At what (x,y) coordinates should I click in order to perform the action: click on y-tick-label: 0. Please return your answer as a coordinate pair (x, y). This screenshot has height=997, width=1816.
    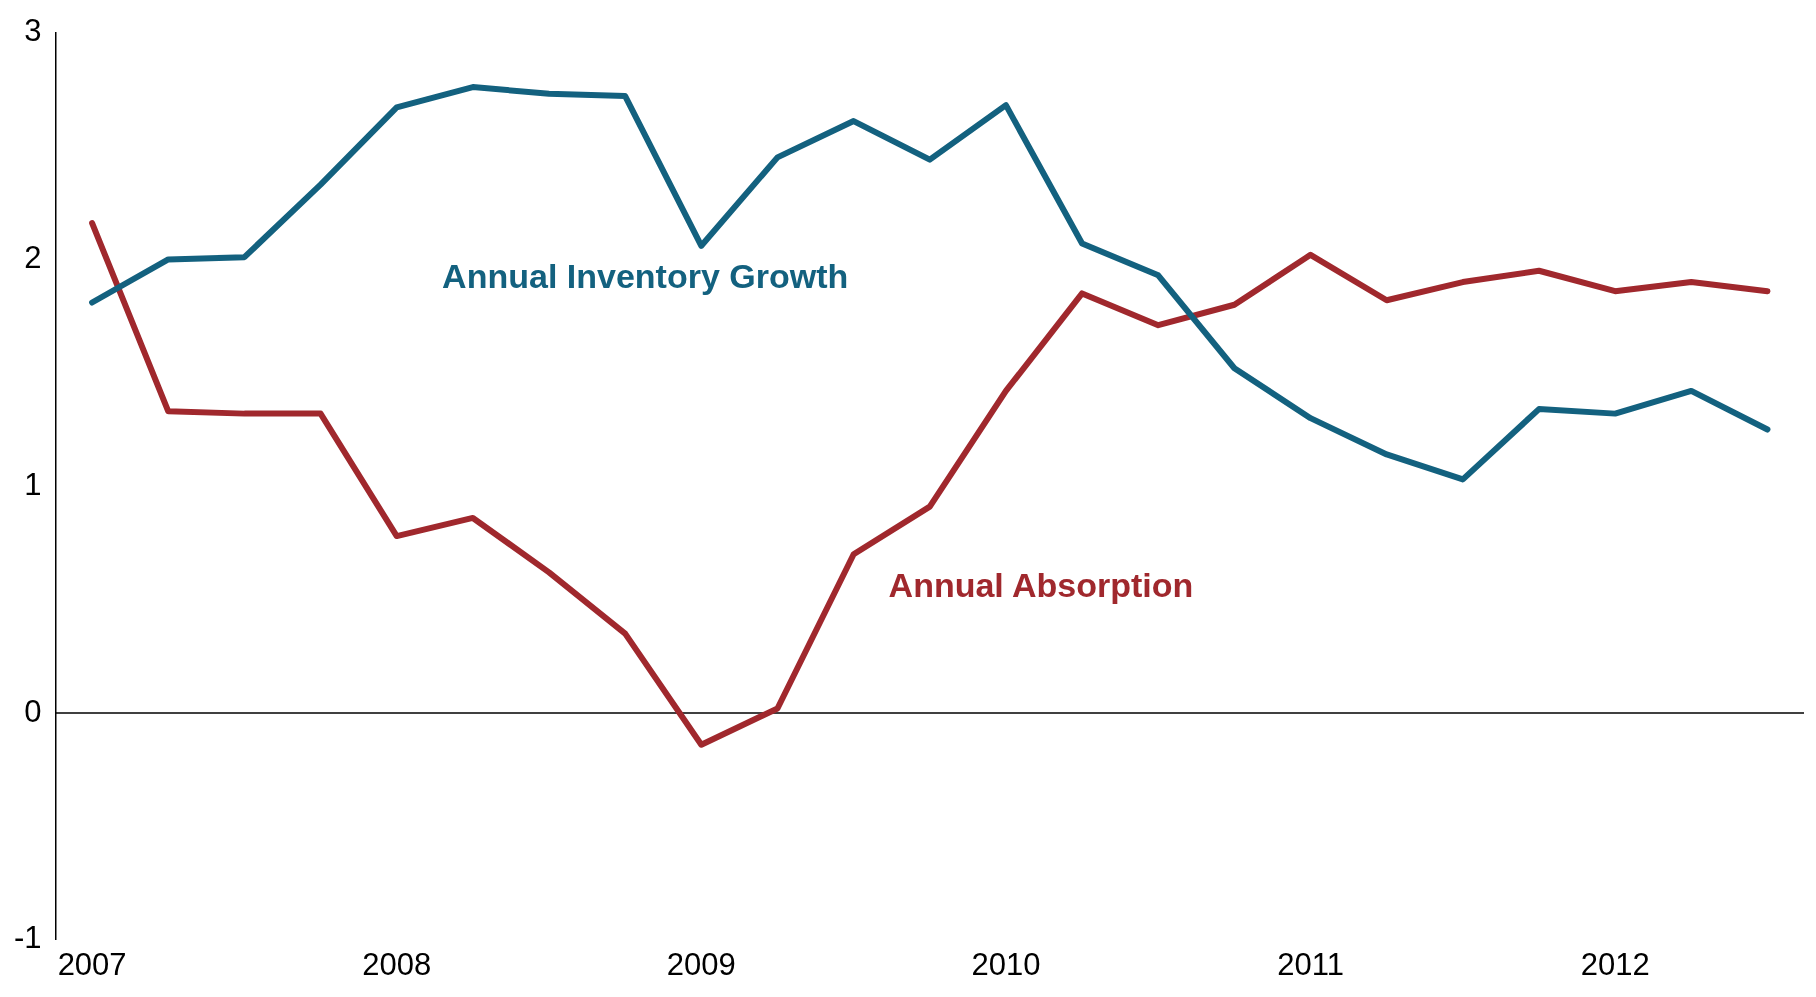
    Looking at the image, I should click on (33, 711).